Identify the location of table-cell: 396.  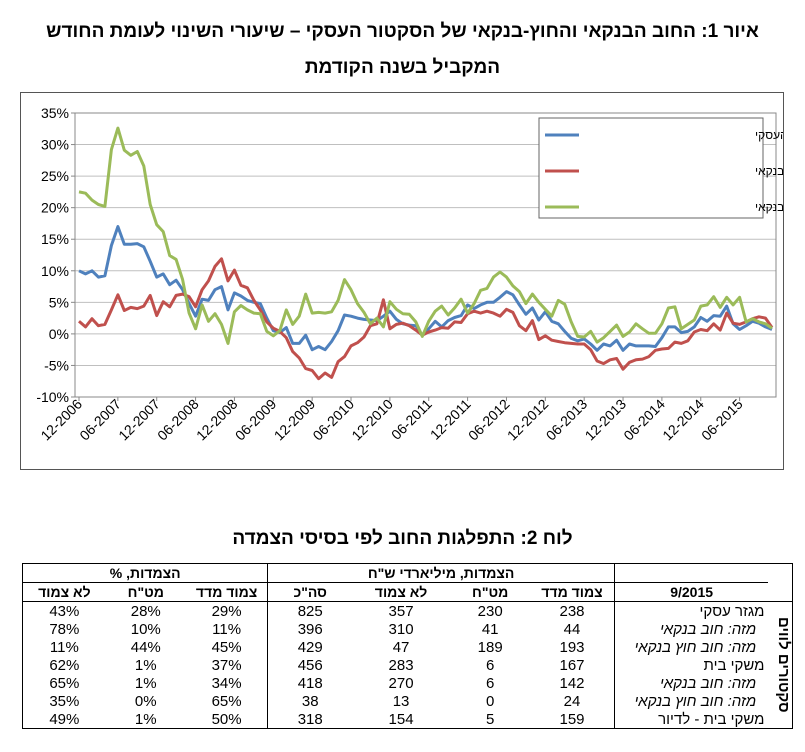
(309, 629).